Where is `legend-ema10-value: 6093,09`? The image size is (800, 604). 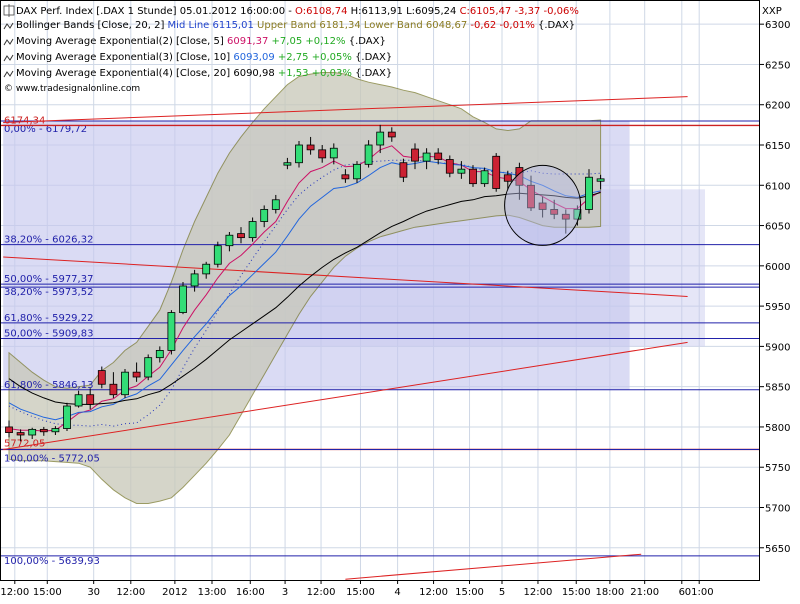
legend-ema10-value: 6093,09 is located at coordinates (253, 57).